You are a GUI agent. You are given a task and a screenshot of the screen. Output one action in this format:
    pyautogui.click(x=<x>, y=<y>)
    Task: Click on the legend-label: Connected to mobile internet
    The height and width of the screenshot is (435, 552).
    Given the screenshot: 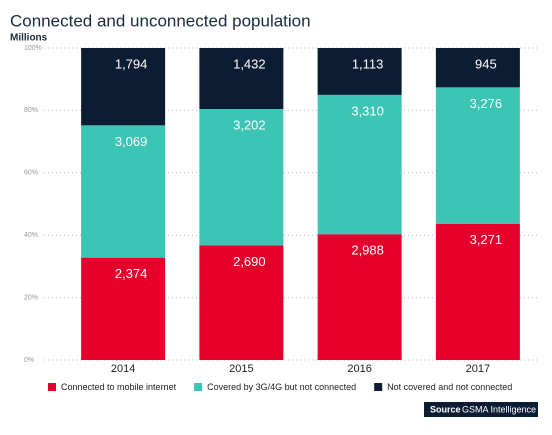 What is the action you would take?
    pyautogui.click(x=119, y=387)
    